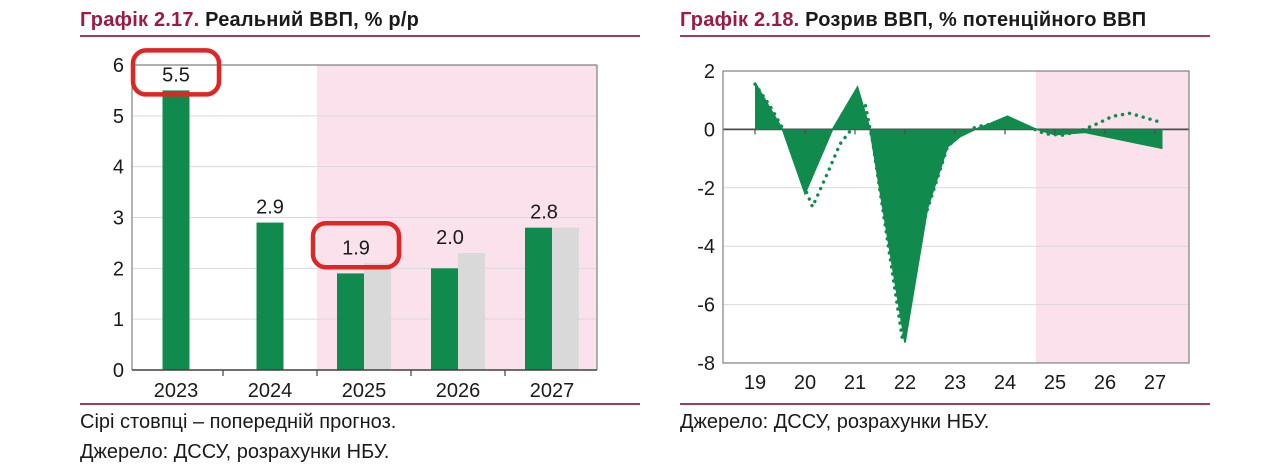  Describe the element at coordinates (565, 298) in the screenshot. I see `bar-prev-forecast-2027` at that location.